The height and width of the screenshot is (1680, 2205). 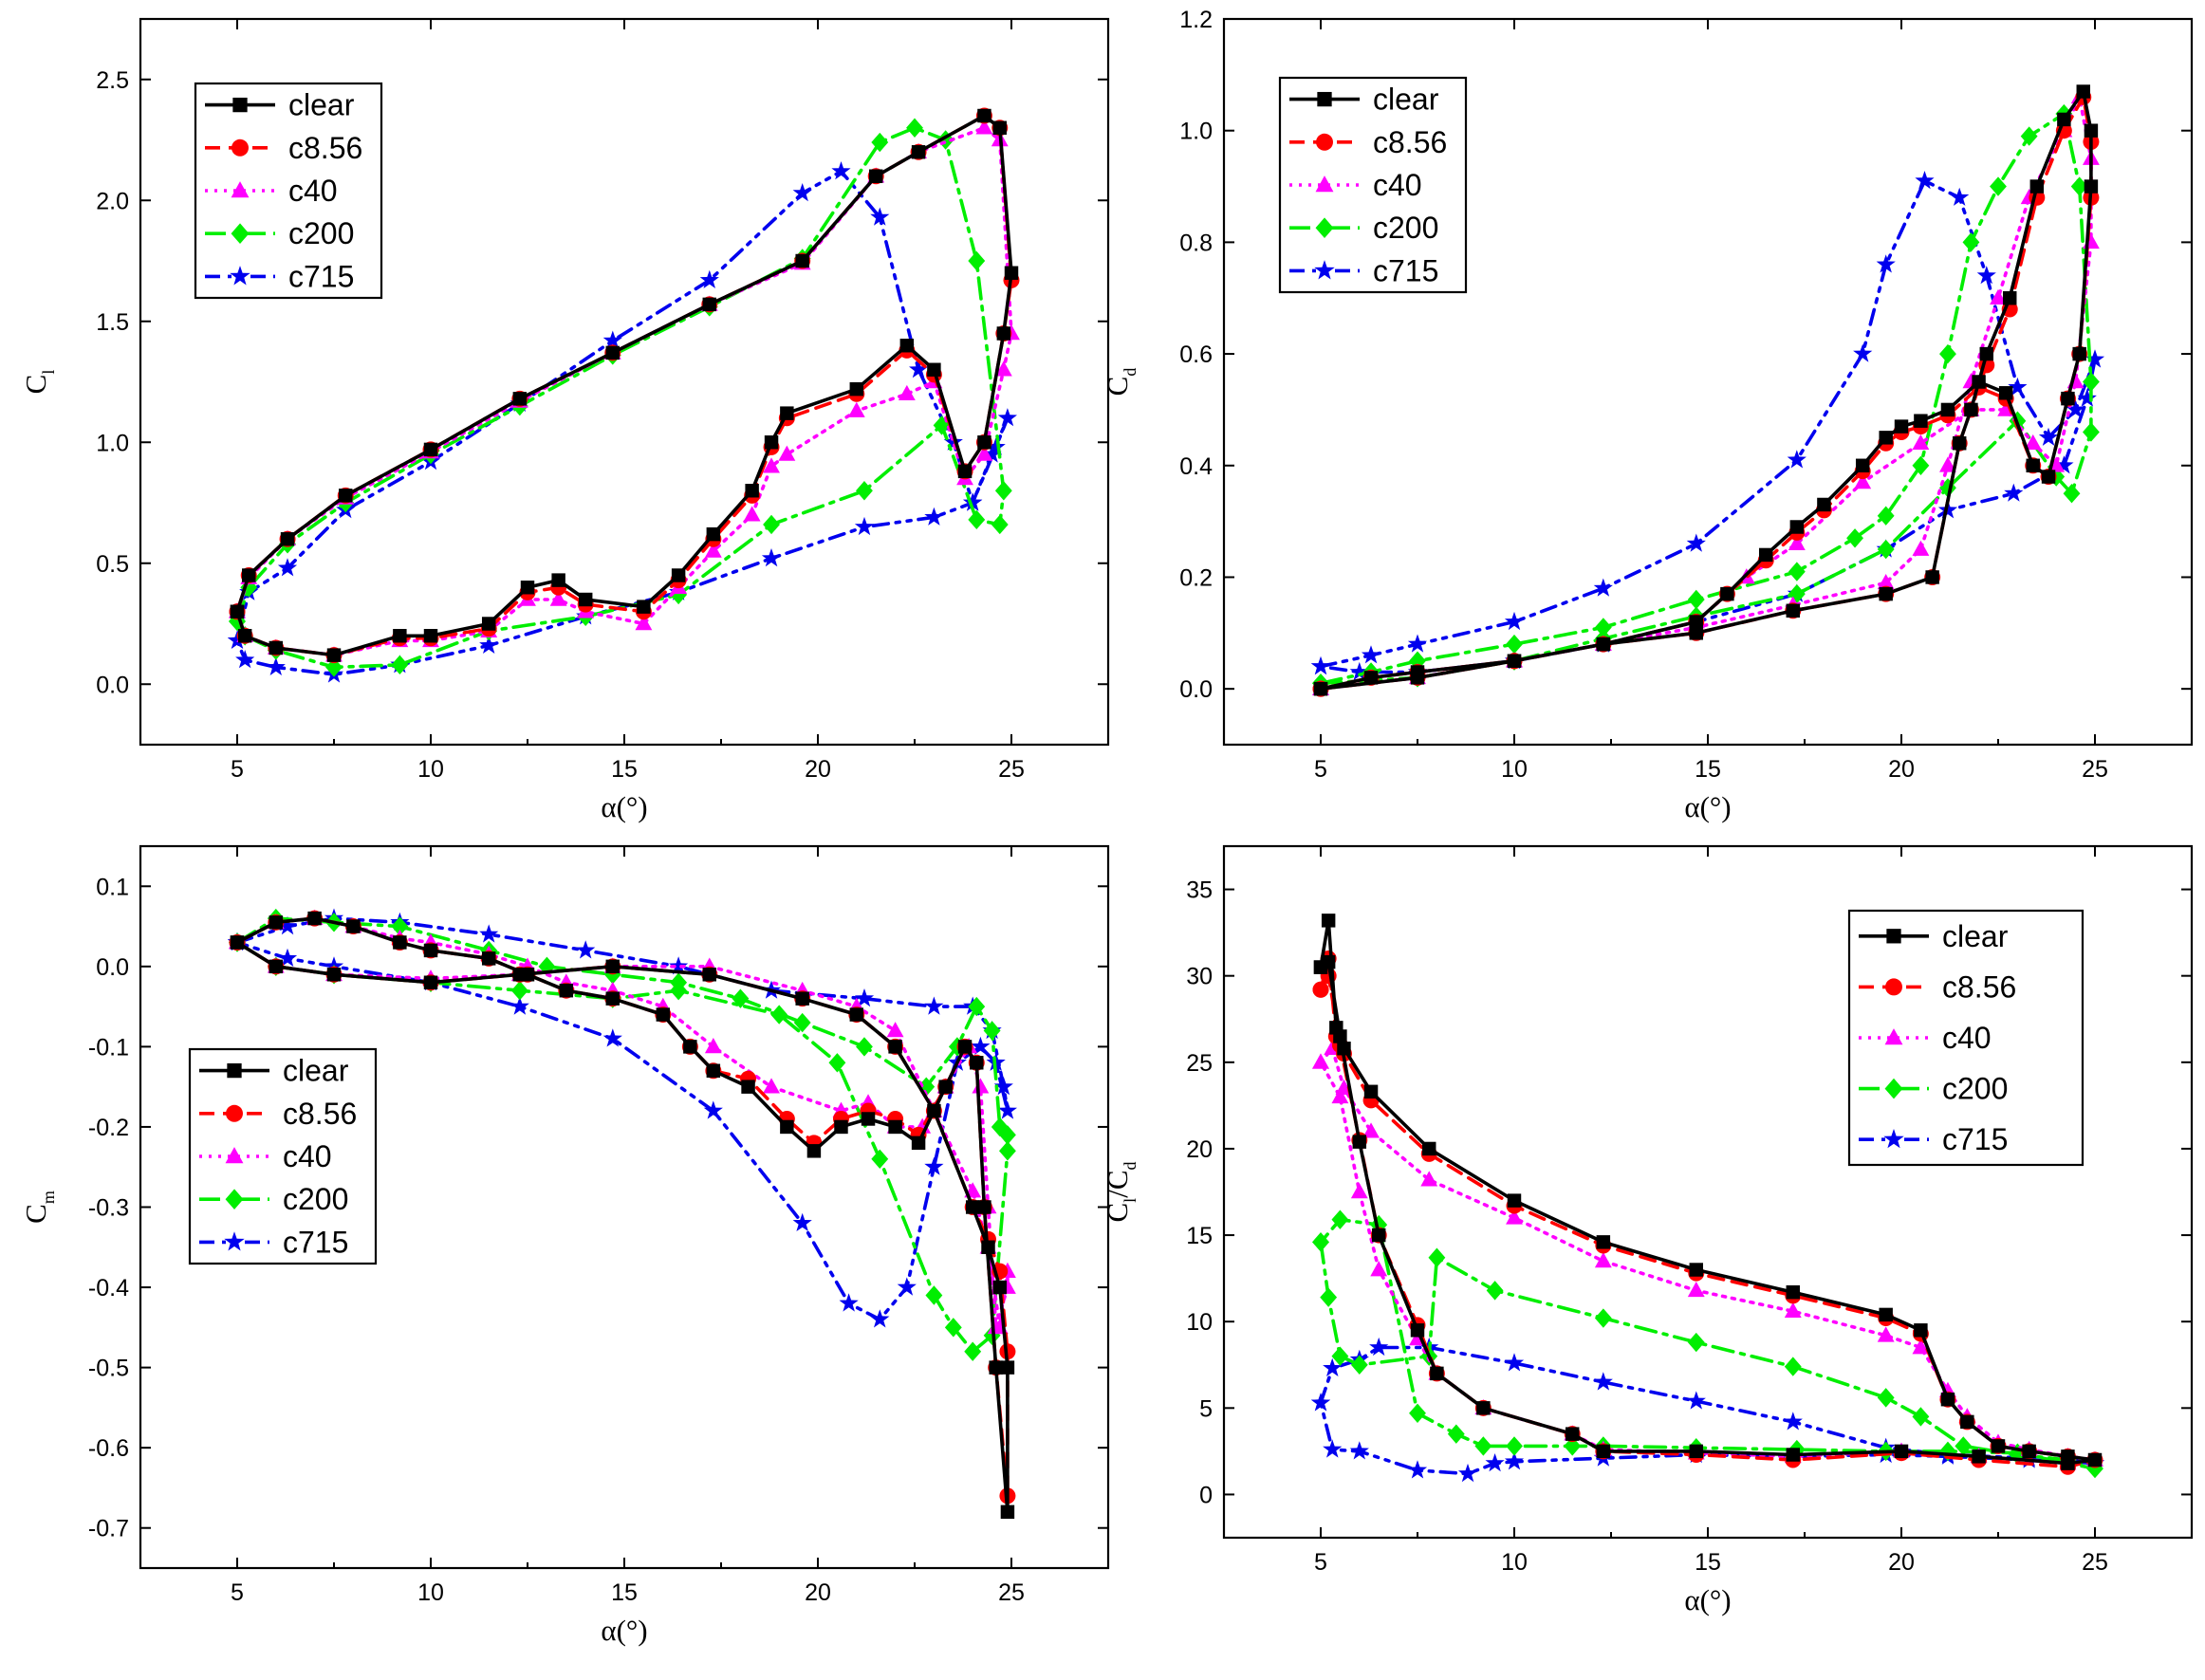 What do you see at coordinates (238, 1592) in the screenshot?
I see `x-tick-label: 5` at bounding box center [238, 1592].